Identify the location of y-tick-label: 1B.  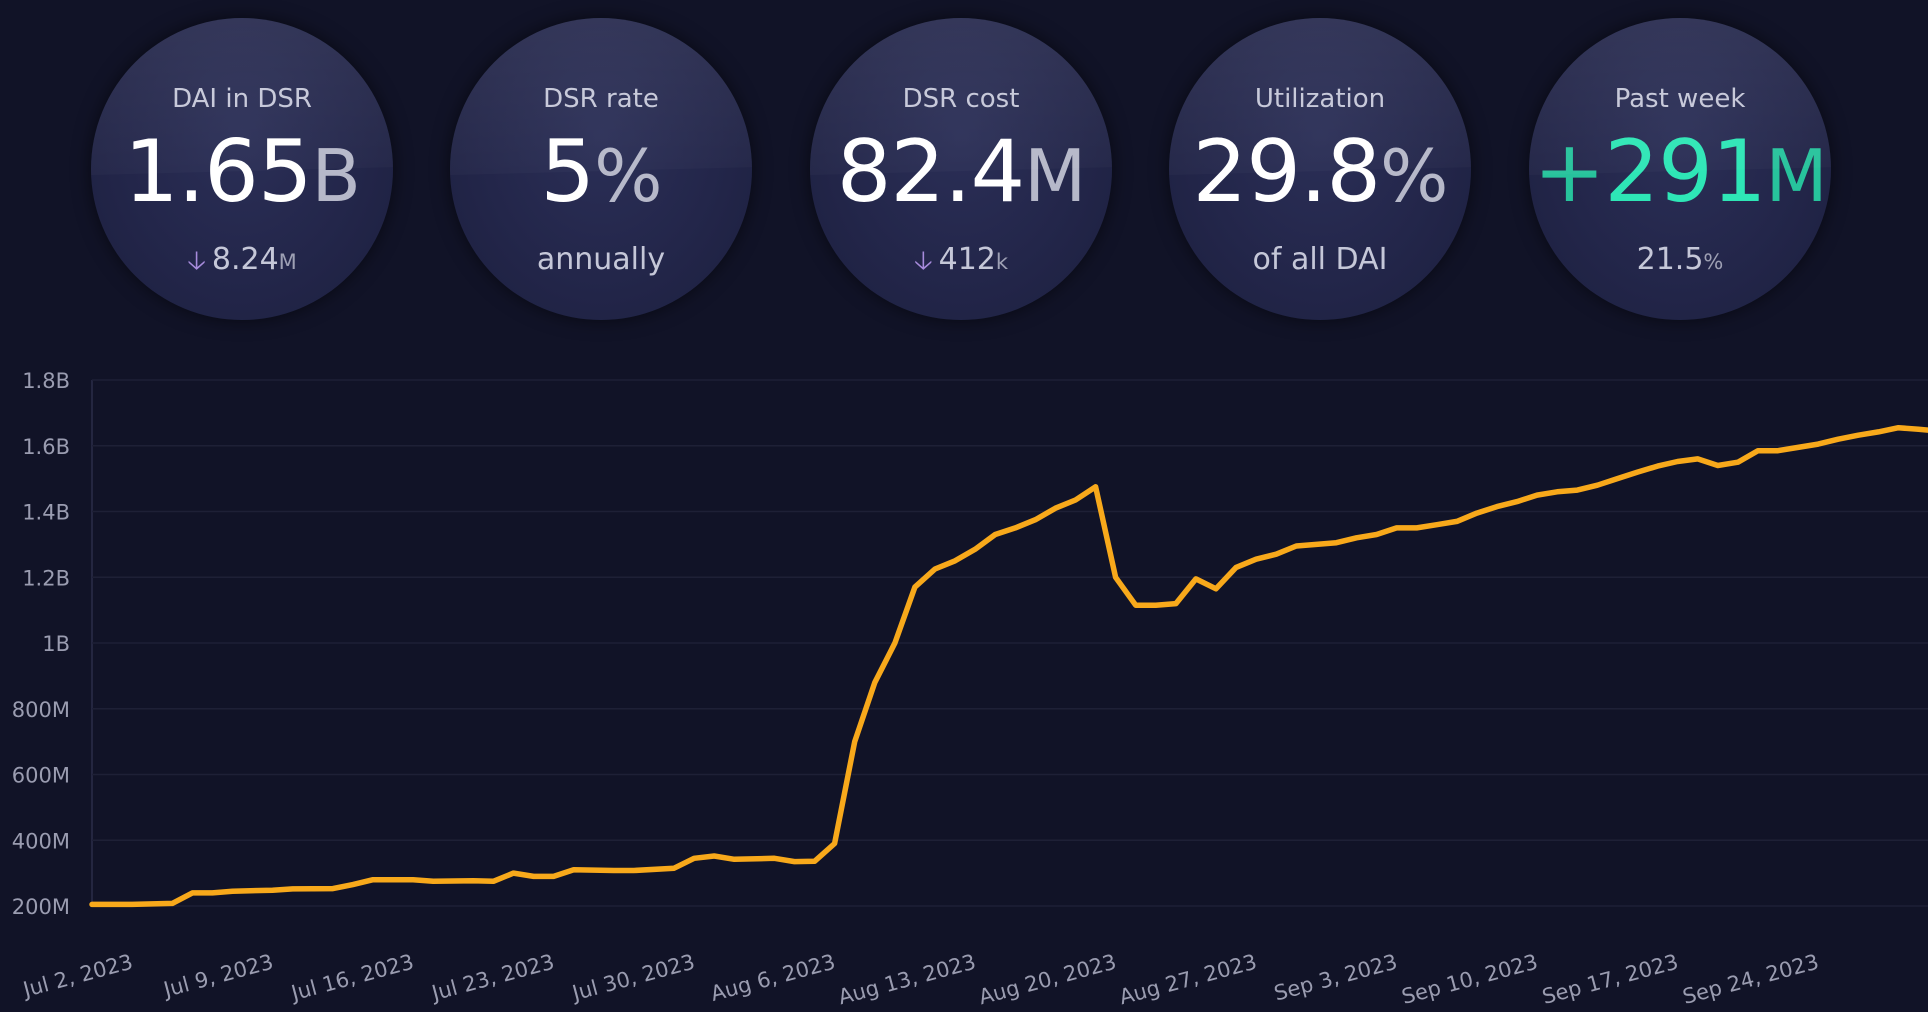
(56, 644).